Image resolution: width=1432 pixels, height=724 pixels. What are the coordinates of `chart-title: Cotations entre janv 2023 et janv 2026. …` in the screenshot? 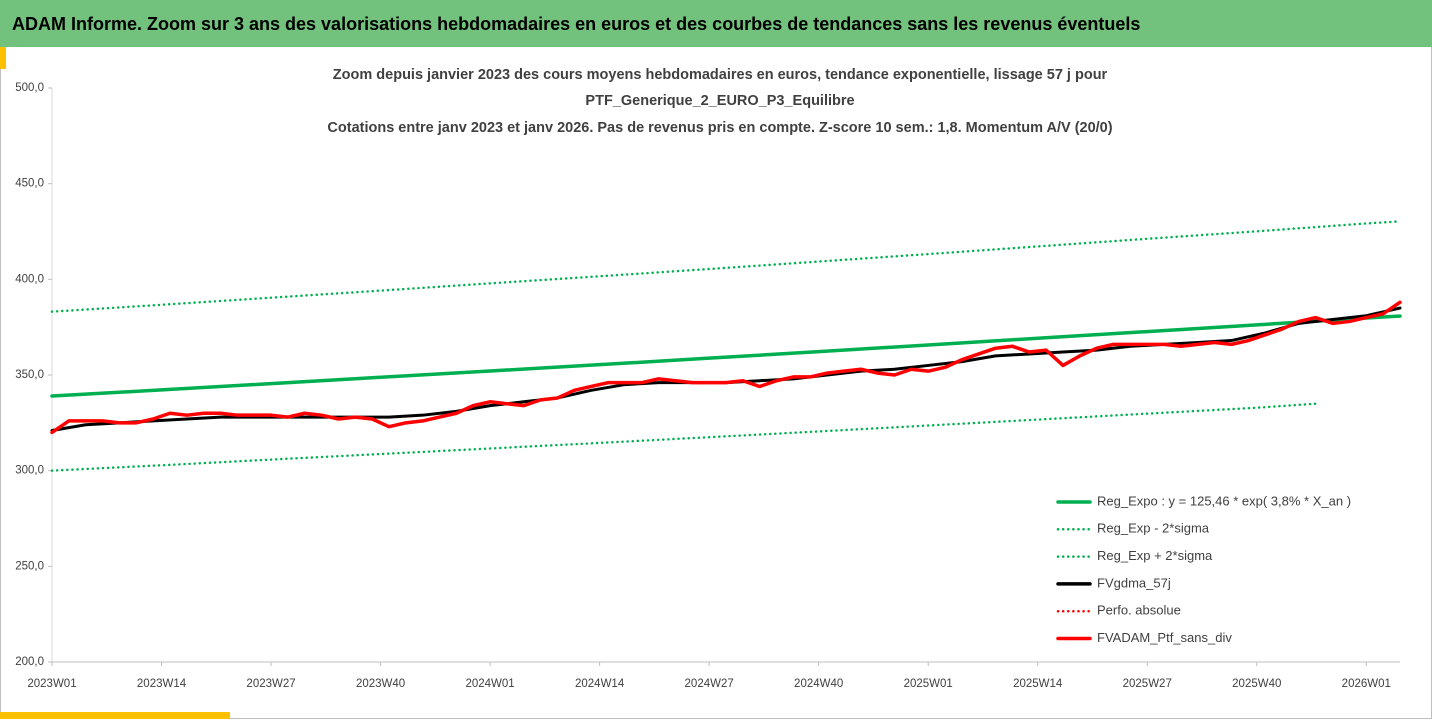 It's located at (719, 128).